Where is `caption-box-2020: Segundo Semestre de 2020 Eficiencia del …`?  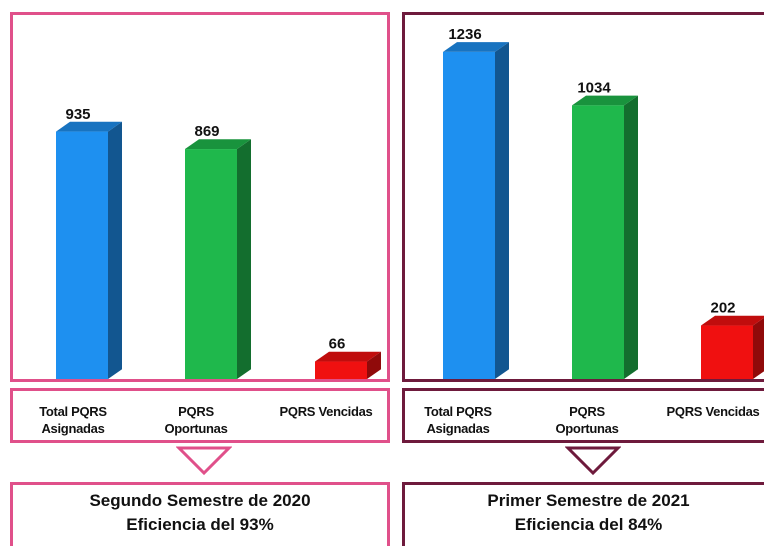
caption-box-2020: Segundo Semestre de 2020 Eficiencia del … is located at coordinates (200, 514).